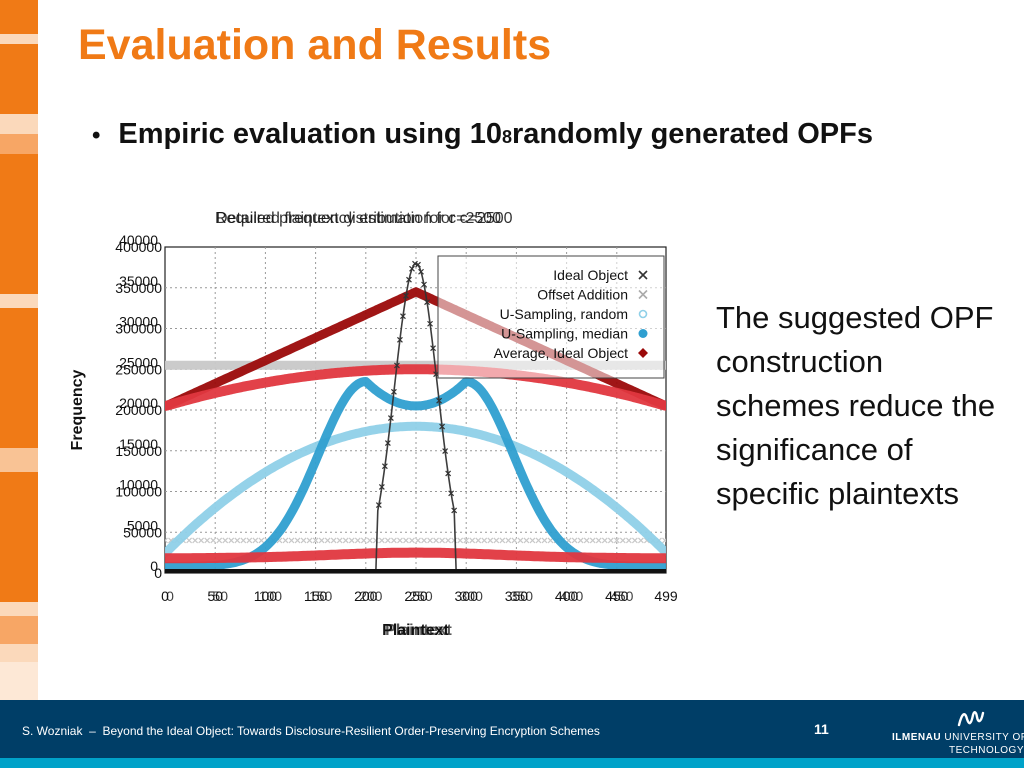 Image resolution: width=1024 pixels, height=768 pixels. Describe the element at coordinates (622, 596) in the screenshot. I see `x-tick-label-overlay: 450` at that location.